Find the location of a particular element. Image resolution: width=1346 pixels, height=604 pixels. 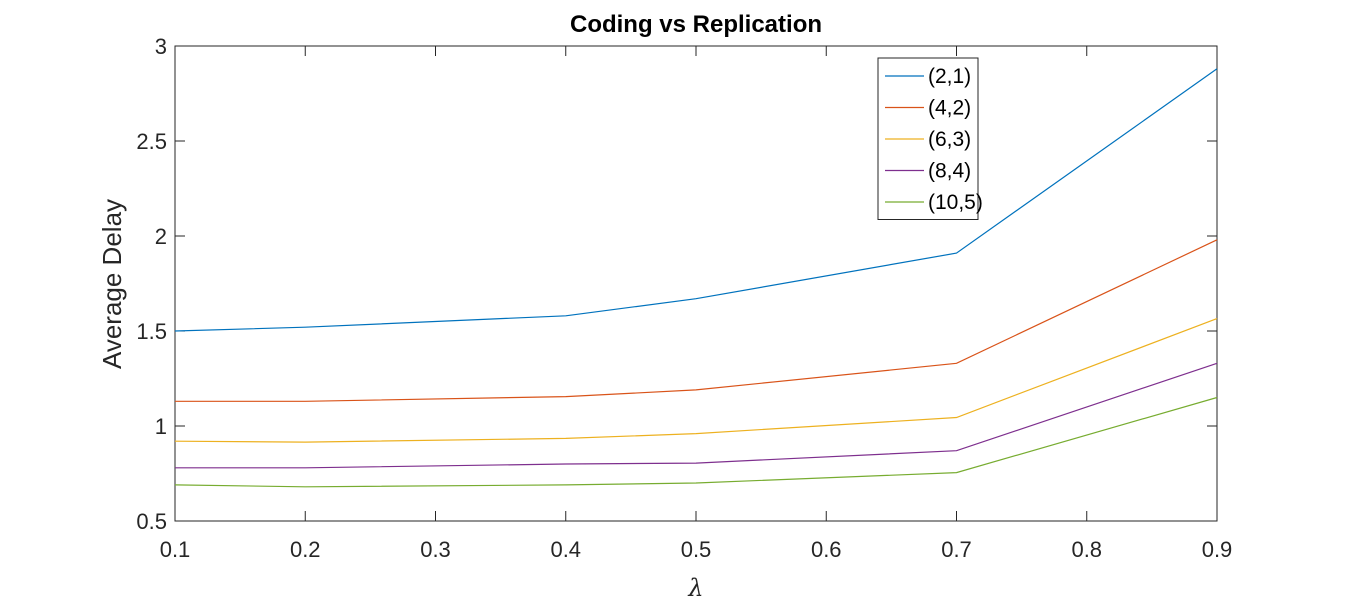

y-axis-label: Average Delay is located at coordinates (112, 284).